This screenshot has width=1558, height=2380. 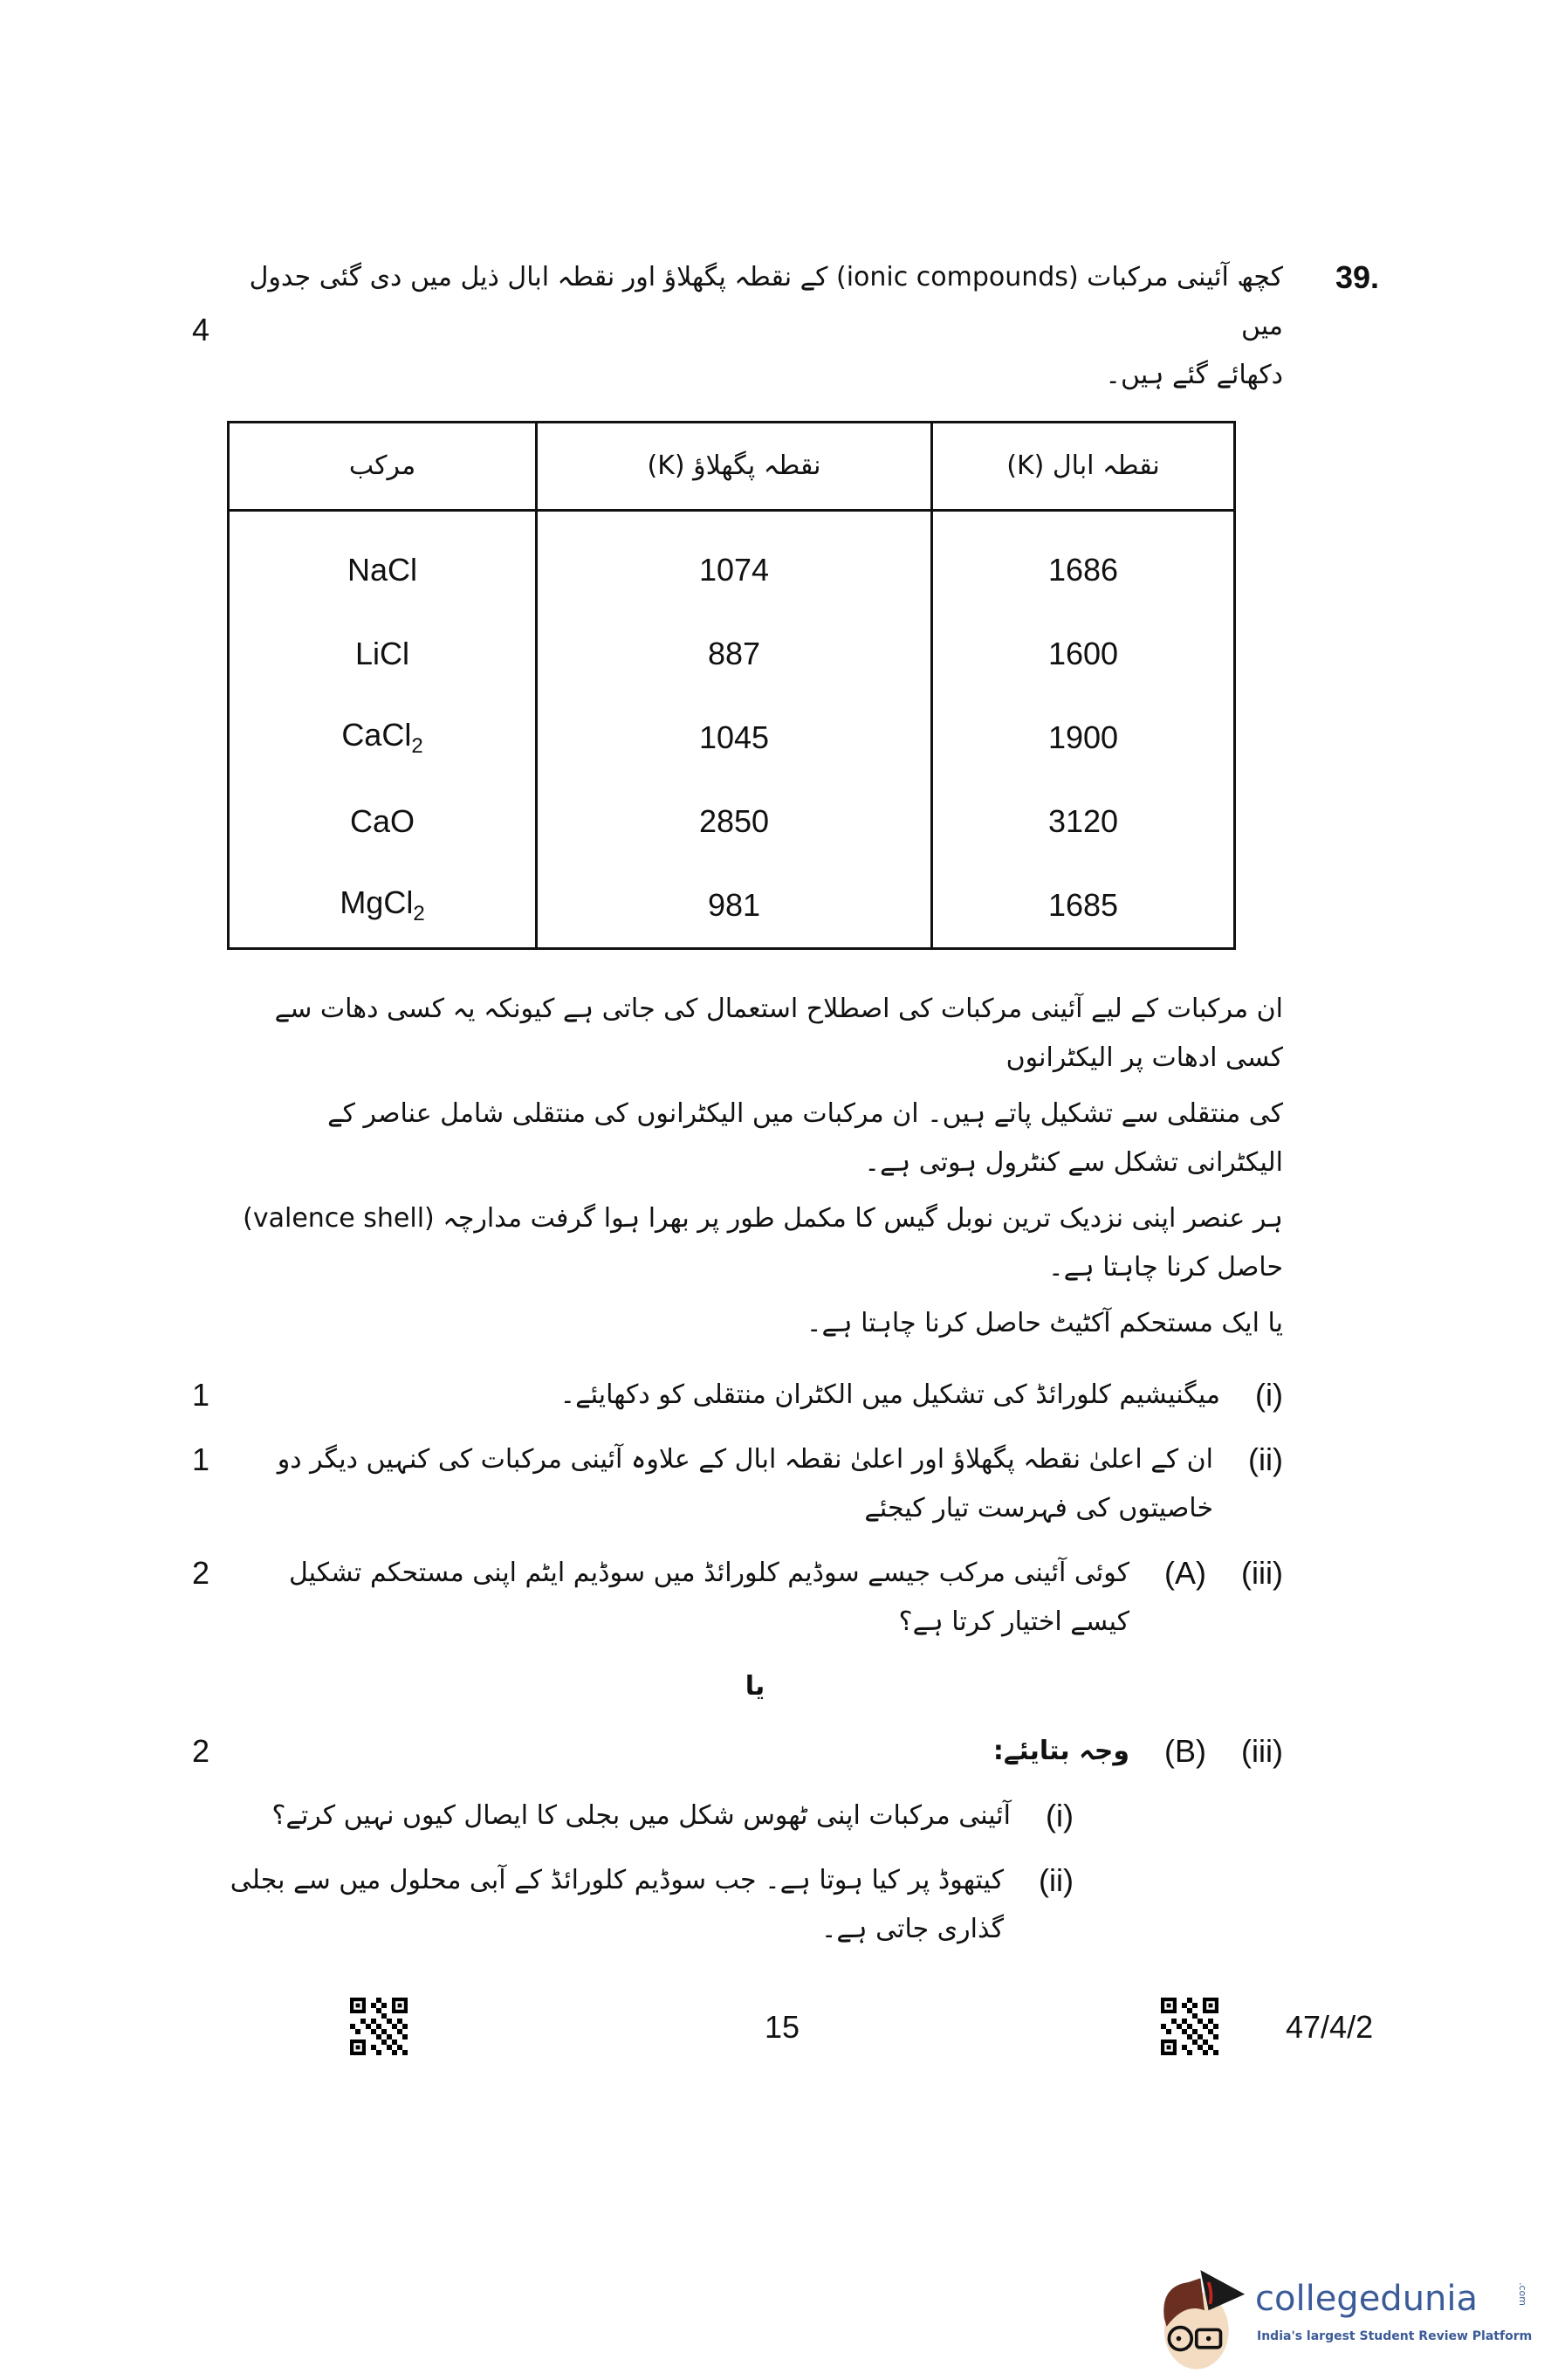 What do you see at coordinates (1060, 1815) in the screenshot?
I see `subq-iiiB-part-i-label: (i)` at bounding box center [1060, 1815].